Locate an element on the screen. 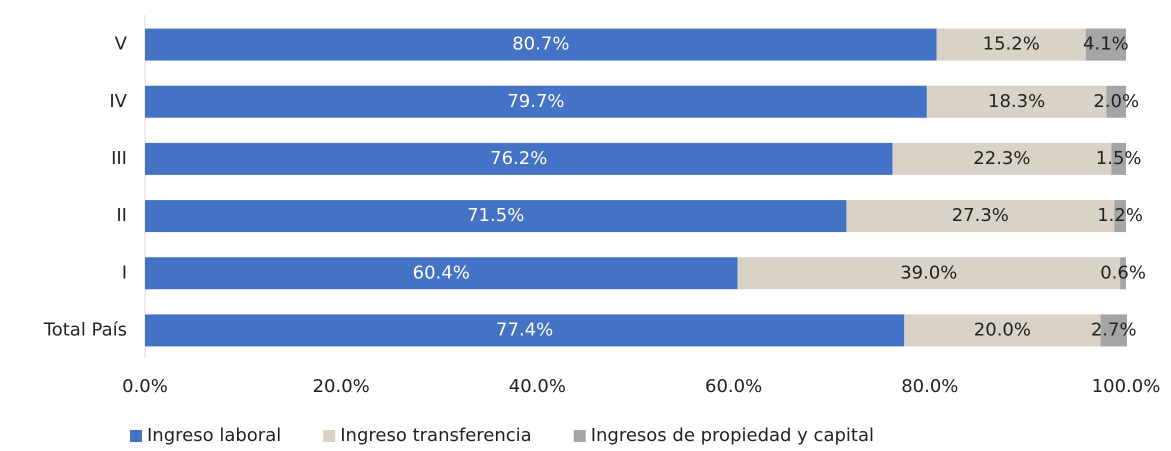  y-tick-label: V is located at coordinates (121, 44).